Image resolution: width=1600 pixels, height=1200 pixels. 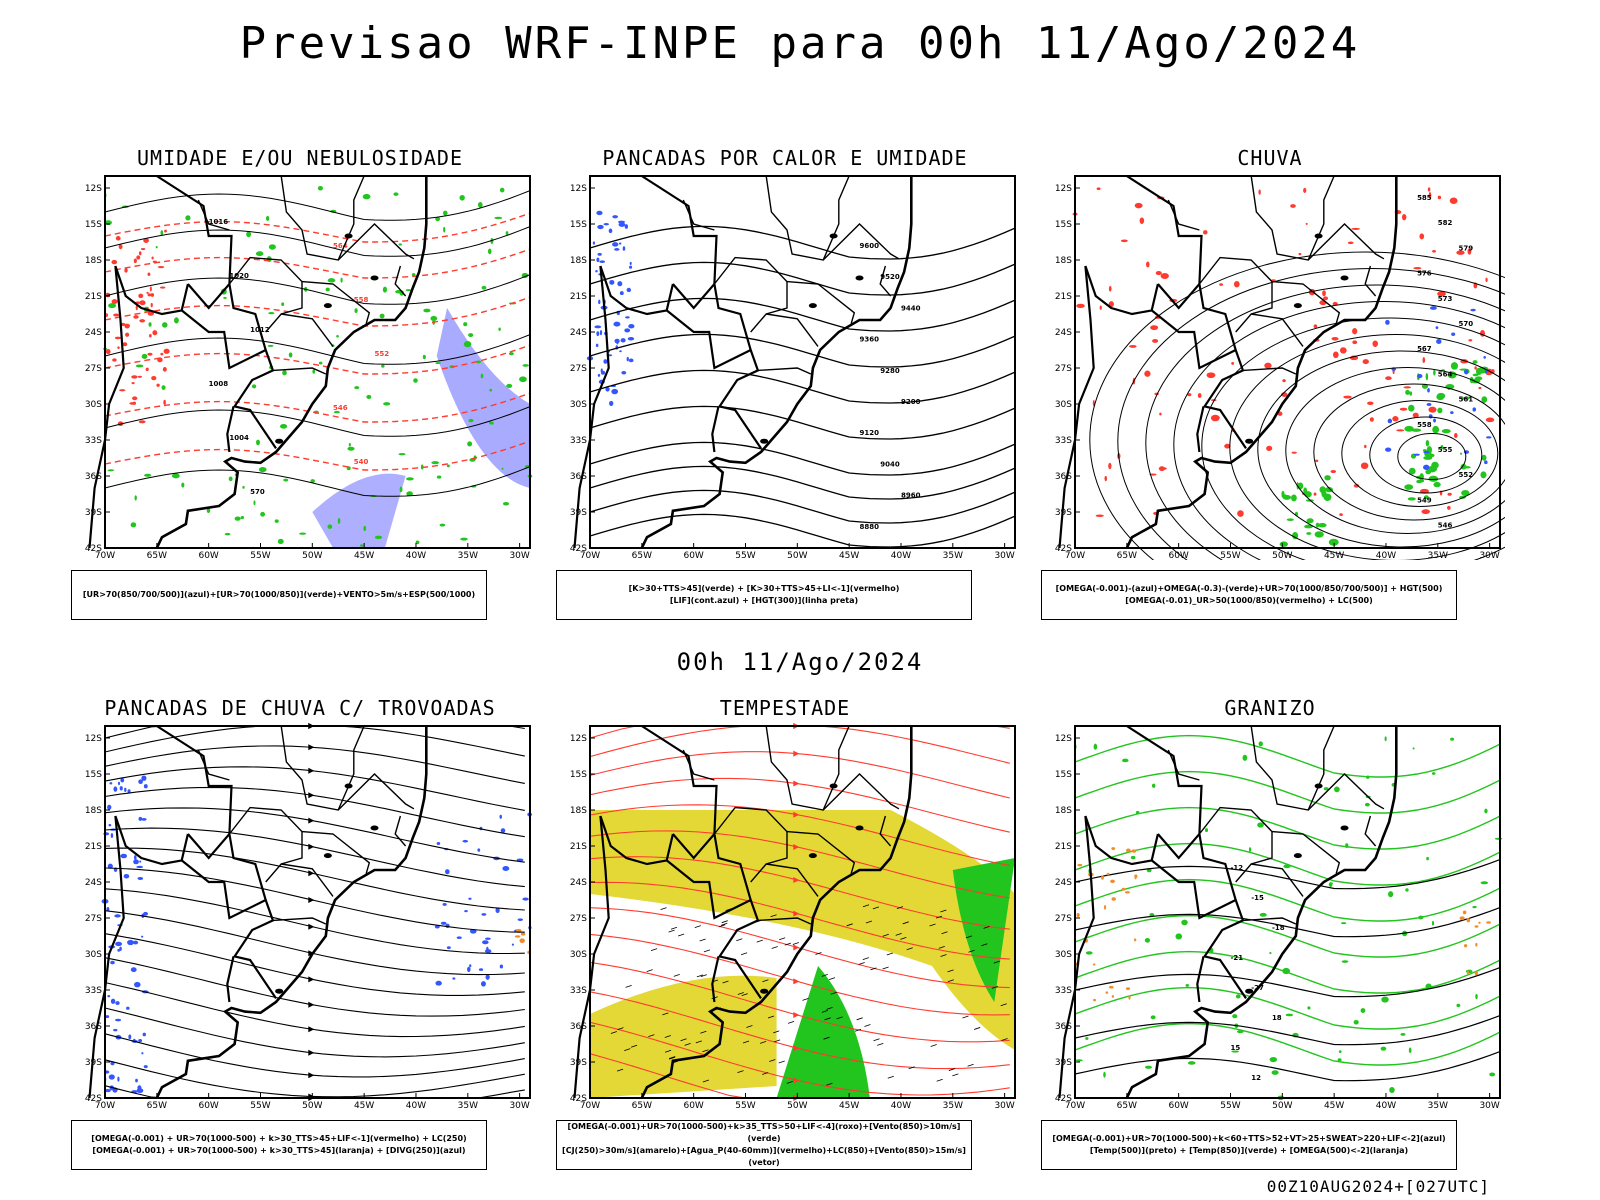 What do you see at coordinates (1230, 1105) in the screenshot?
I see `lon-tick-label: 55W` at bounding box center [1230, 1105].